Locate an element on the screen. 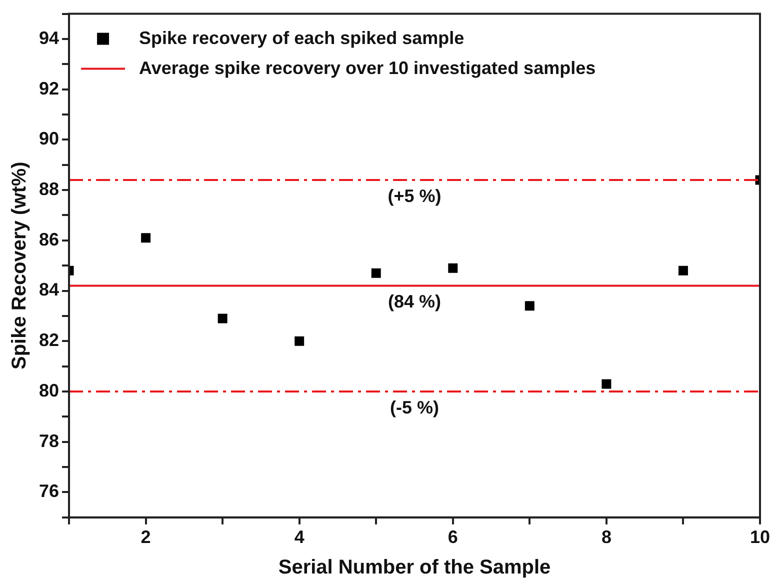  x-tick-label: 4 is located at coordinates (299, 537).